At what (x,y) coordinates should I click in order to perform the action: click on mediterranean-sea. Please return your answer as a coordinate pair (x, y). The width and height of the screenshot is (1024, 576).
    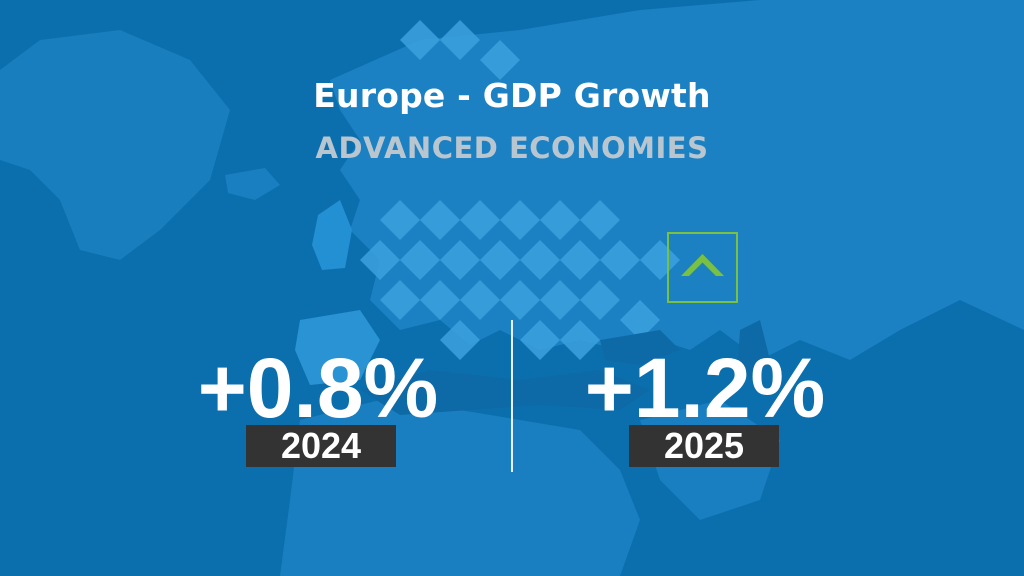
    Looking at the image, I should click on (505, 392).